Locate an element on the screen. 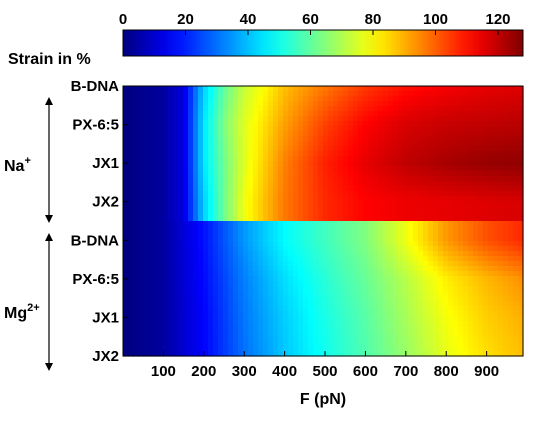 This screenshot has width=536, height=436. y-tick-label: PX-6:5 is located at coordinates (95, 279).